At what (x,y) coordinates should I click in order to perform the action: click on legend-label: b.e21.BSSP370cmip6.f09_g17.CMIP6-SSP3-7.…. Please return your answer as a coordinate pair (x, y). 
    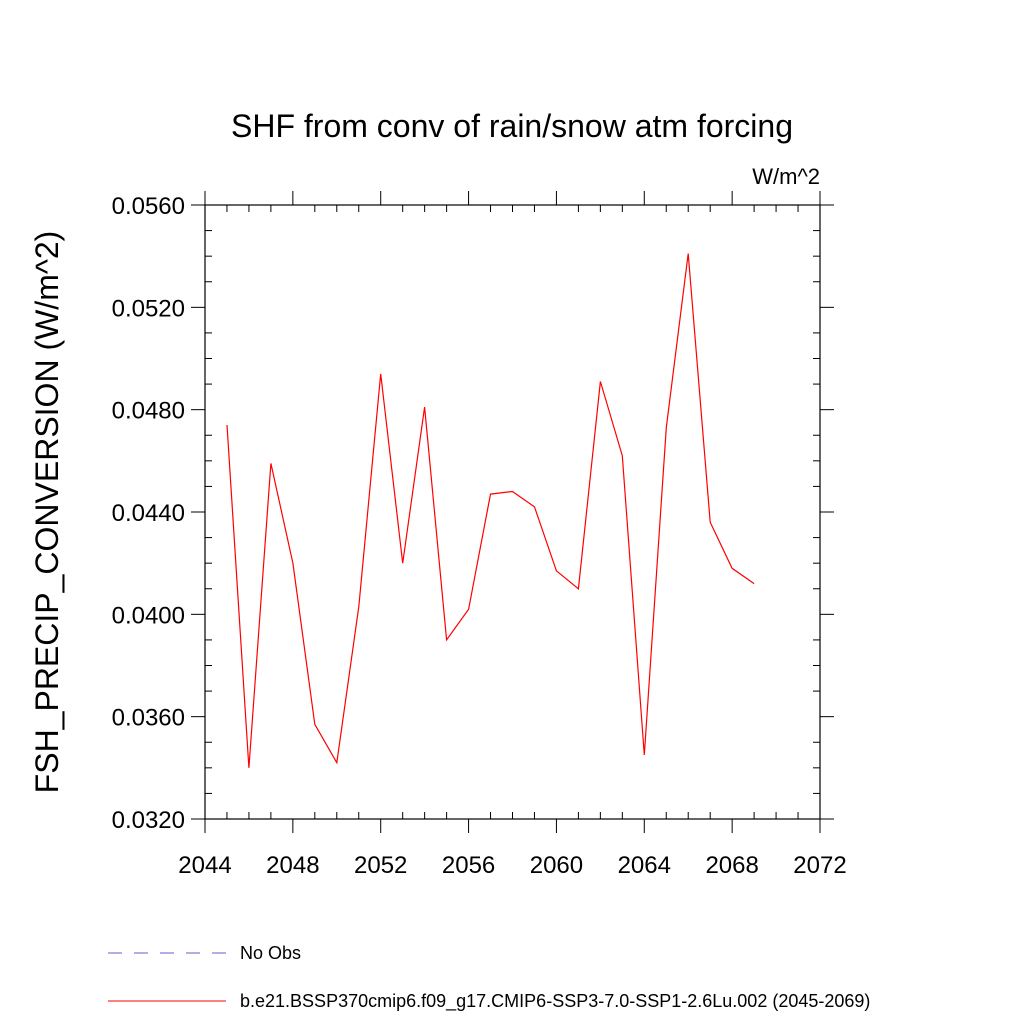
    Looking at the image, I should click on (555, 1001).